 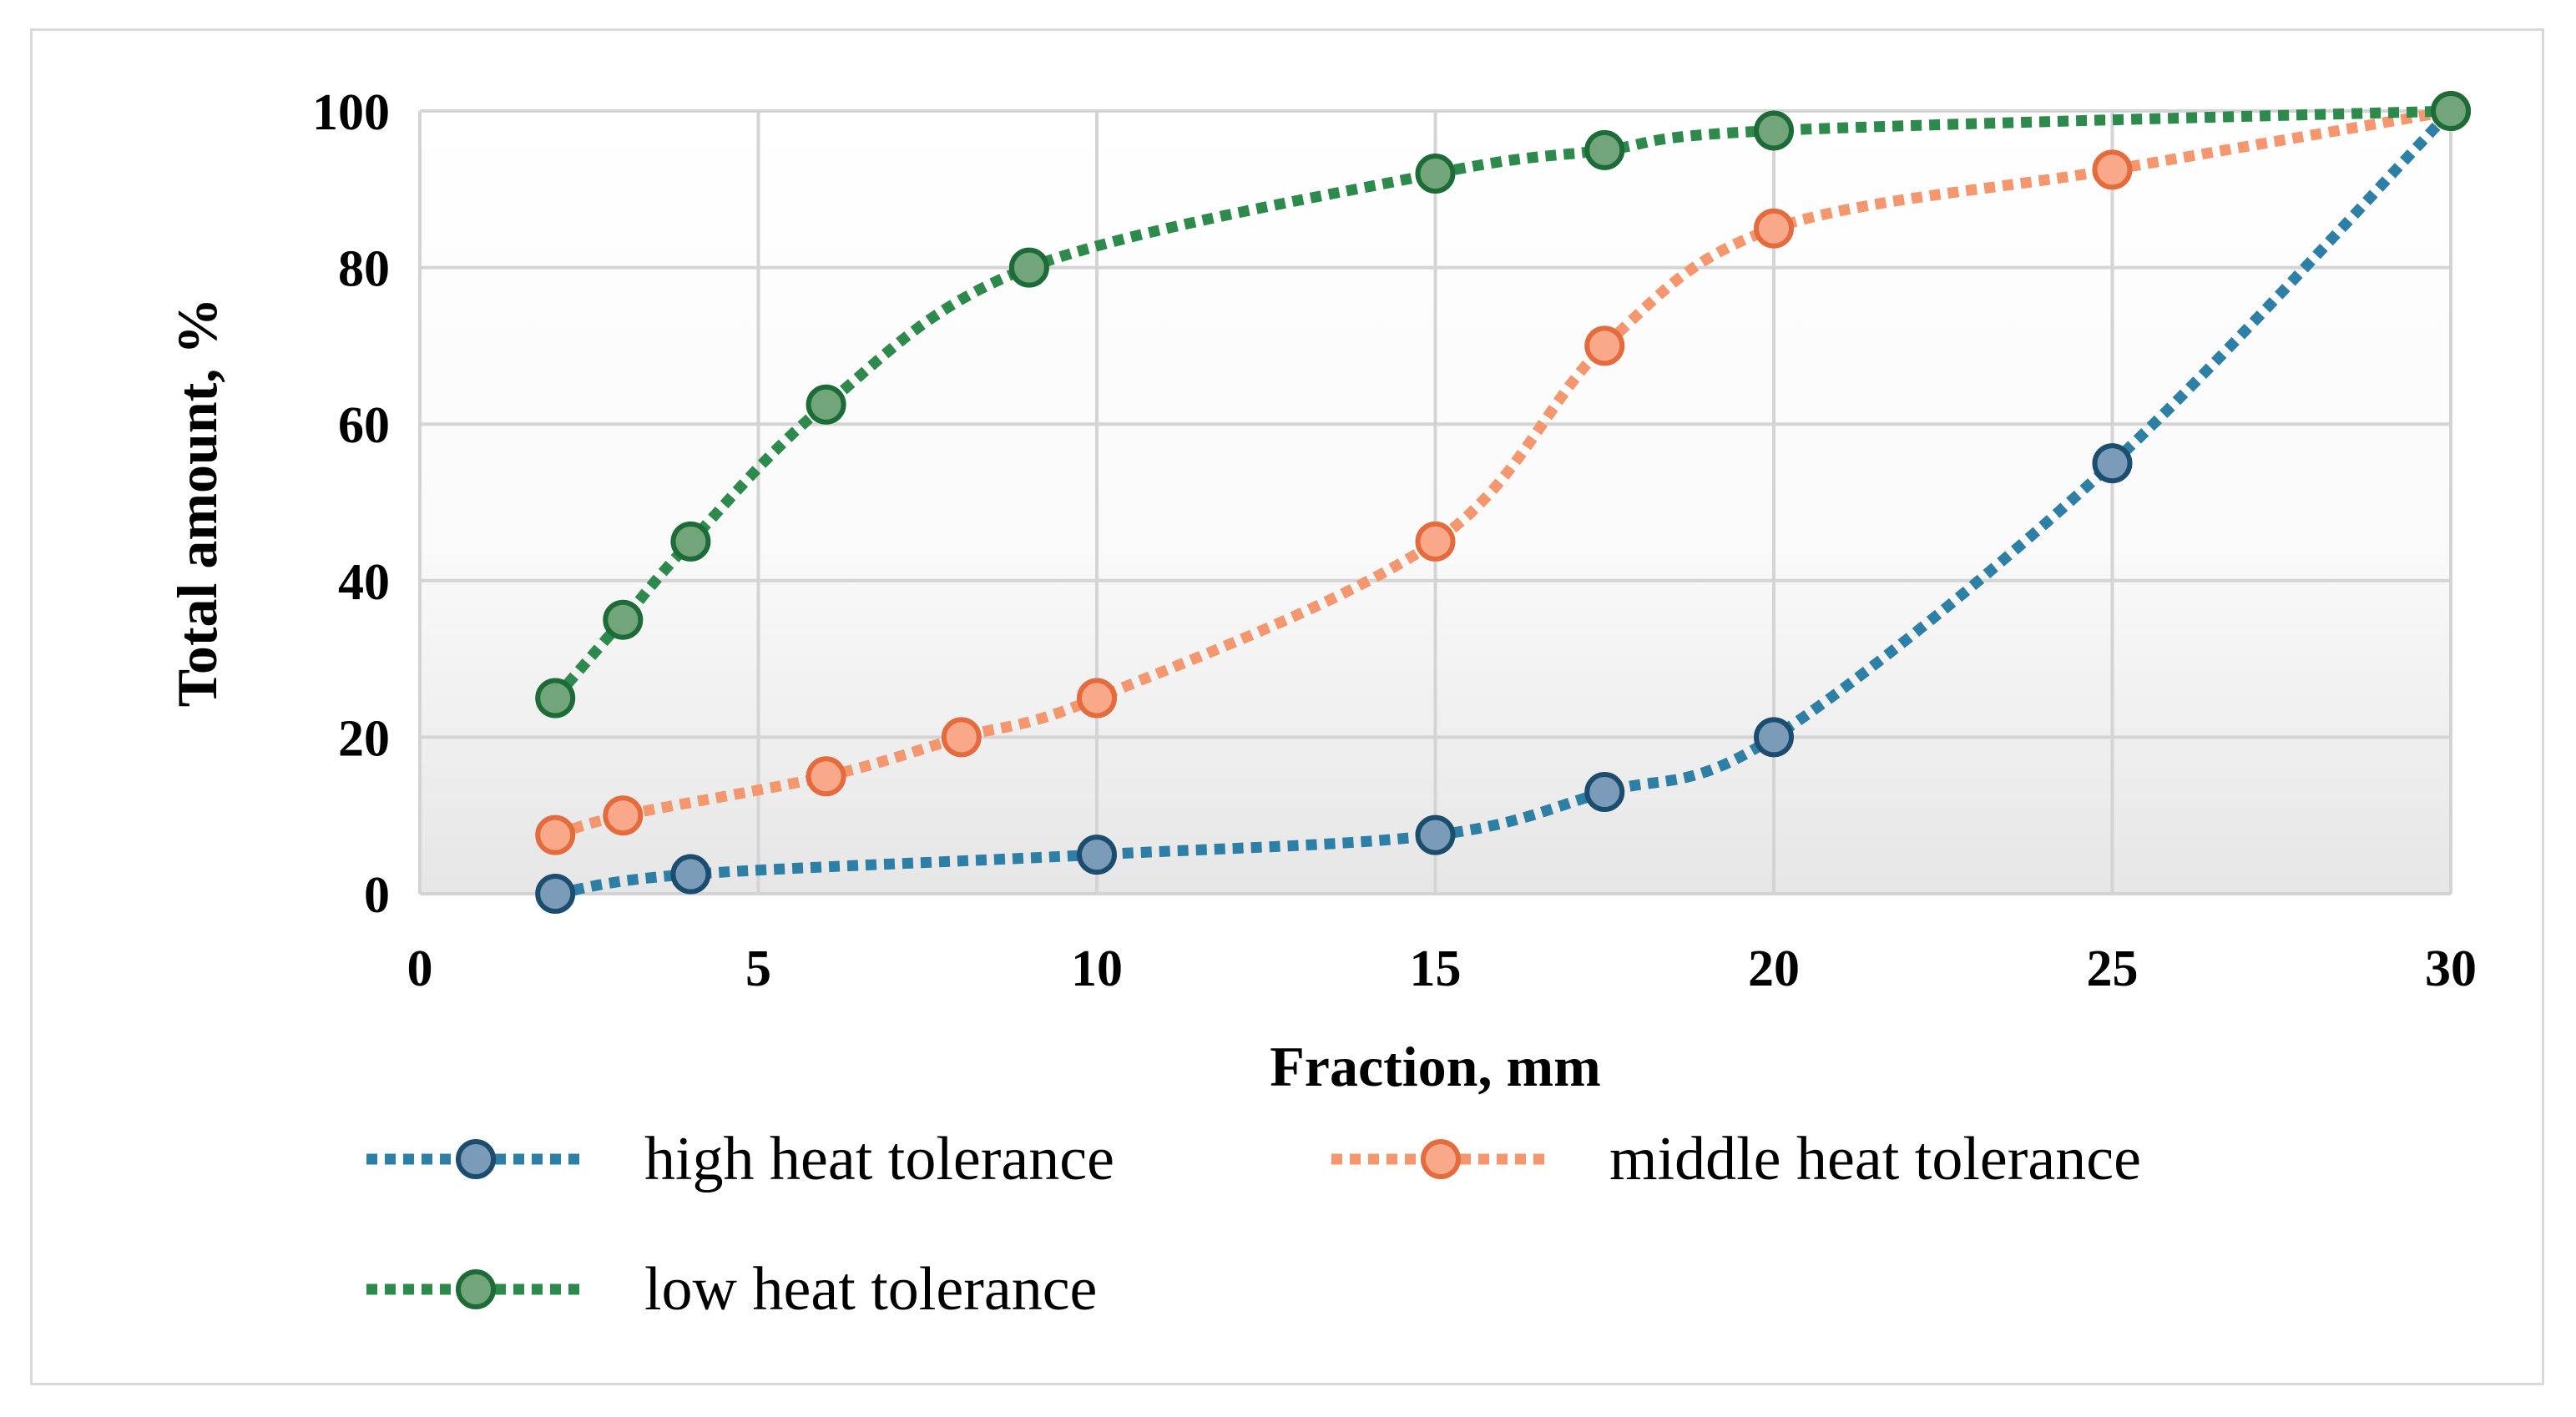 What do you see at coordinates (879, 1159) in the screenshot?
I see `legend-label: high heat tolerance` at bounding box center [879, 1159].